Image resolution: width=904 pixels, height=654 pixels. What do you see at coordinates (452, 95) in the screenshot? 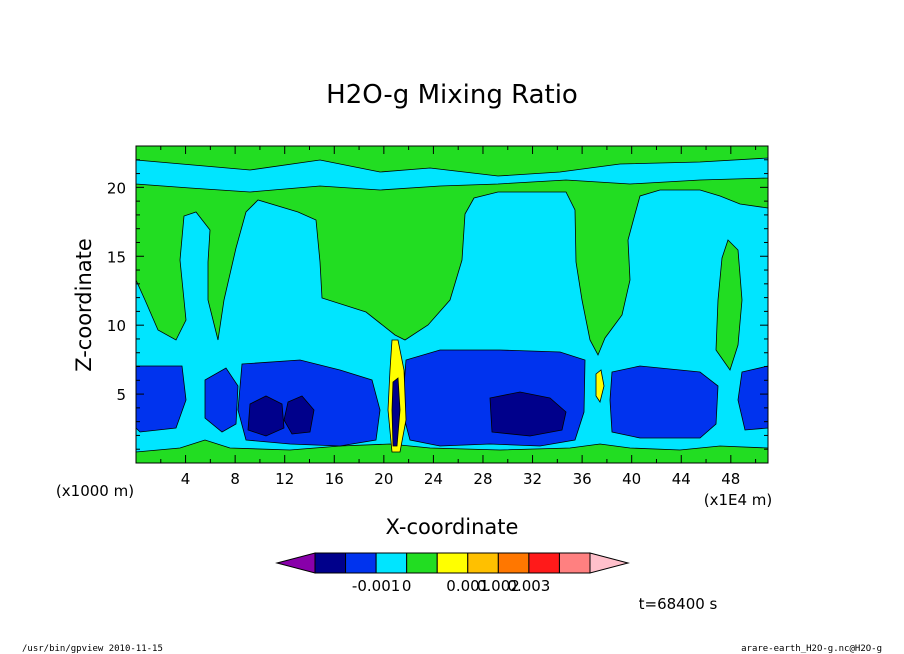
I see `chart-title: H2O-g Mixing Ratio` at bounding box center [452, 95].